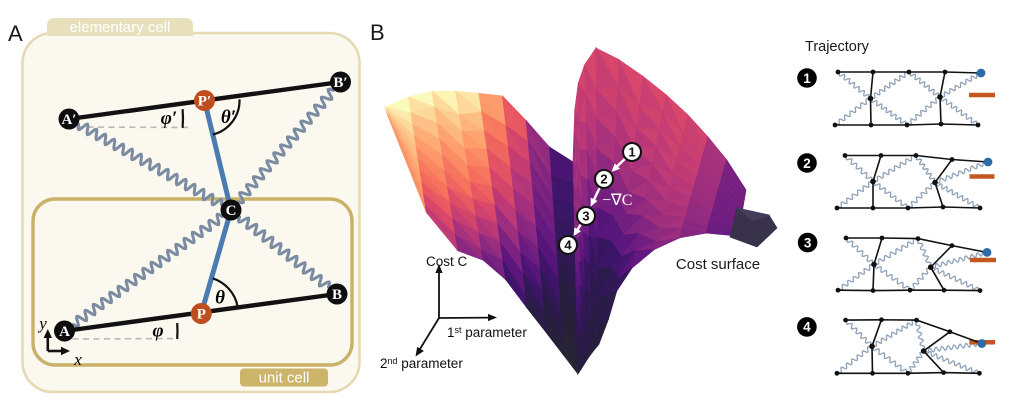 The width and height of the screenshot is (1024, 405). I want to click on svg-text: Cost surface, so click(718, 264).